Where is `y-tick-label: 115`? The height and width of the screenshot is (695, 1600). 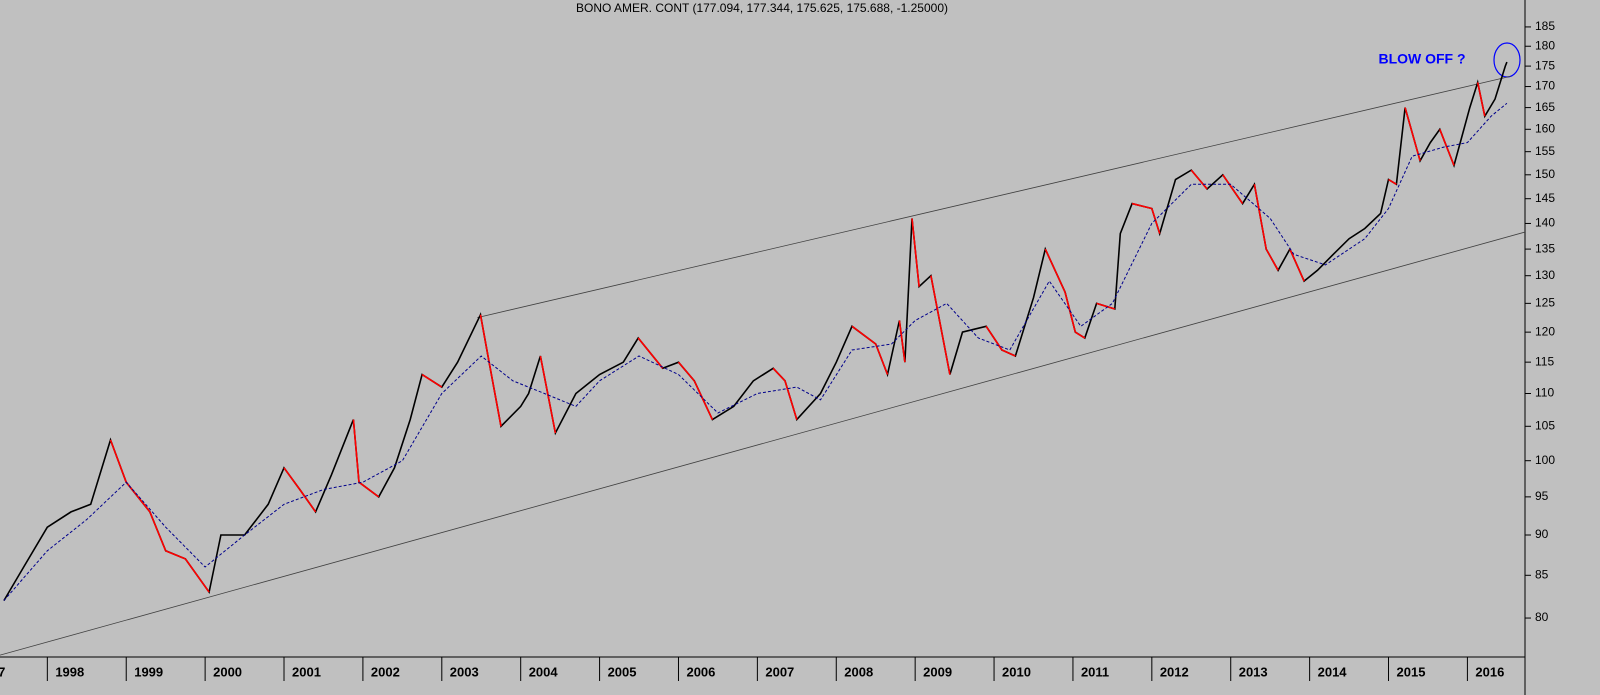
y-tick-label: 115 is located at coordinates (1544, 361).